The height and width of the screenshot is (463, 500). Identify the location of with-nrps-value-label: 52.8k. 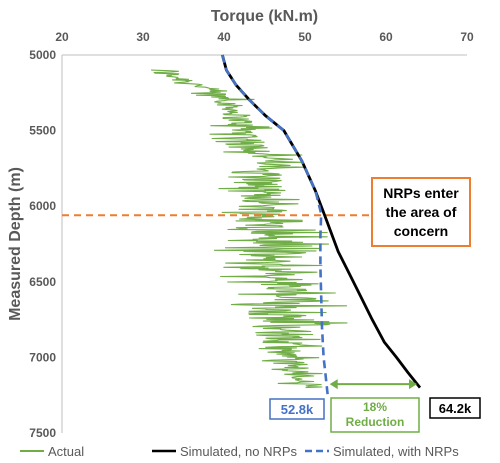
(297, 409).